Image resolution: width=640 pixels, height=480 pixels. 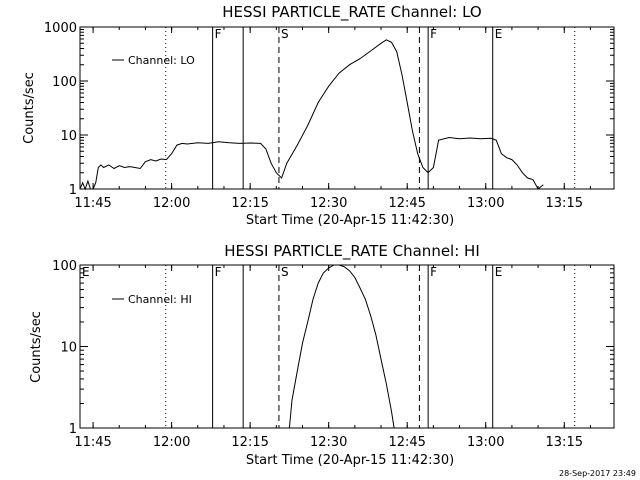 What do you see at coordinates (597, 473) in the screenshot?
I see `timestamp: 28-Sep-2017 23:49` at bounding box center [597, 473].